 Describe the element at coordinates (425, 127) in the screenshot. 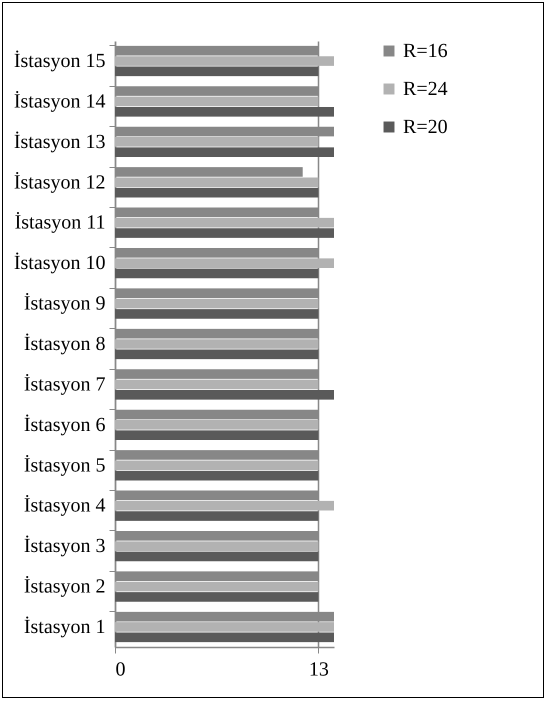

I see `legend-label: R=20` at that location.